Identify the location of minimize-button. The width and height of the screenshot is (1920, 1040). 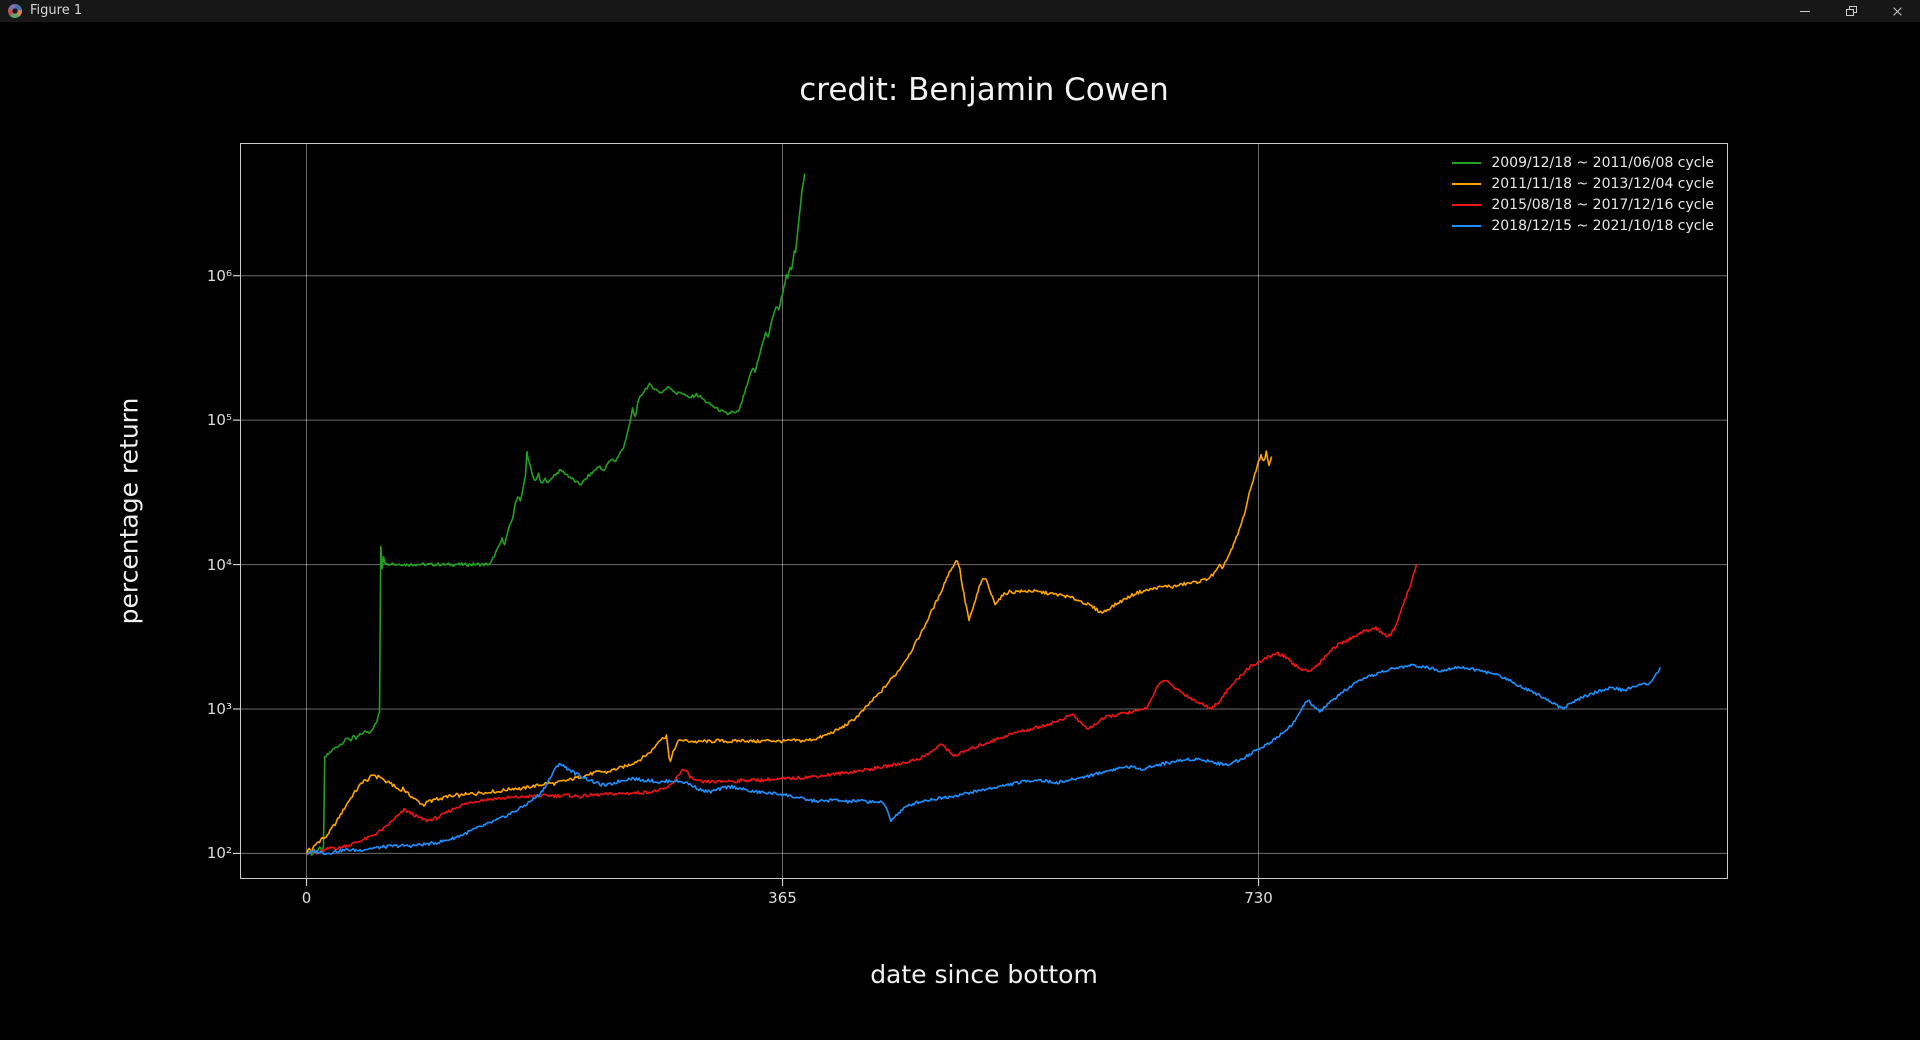
(1805, 11).